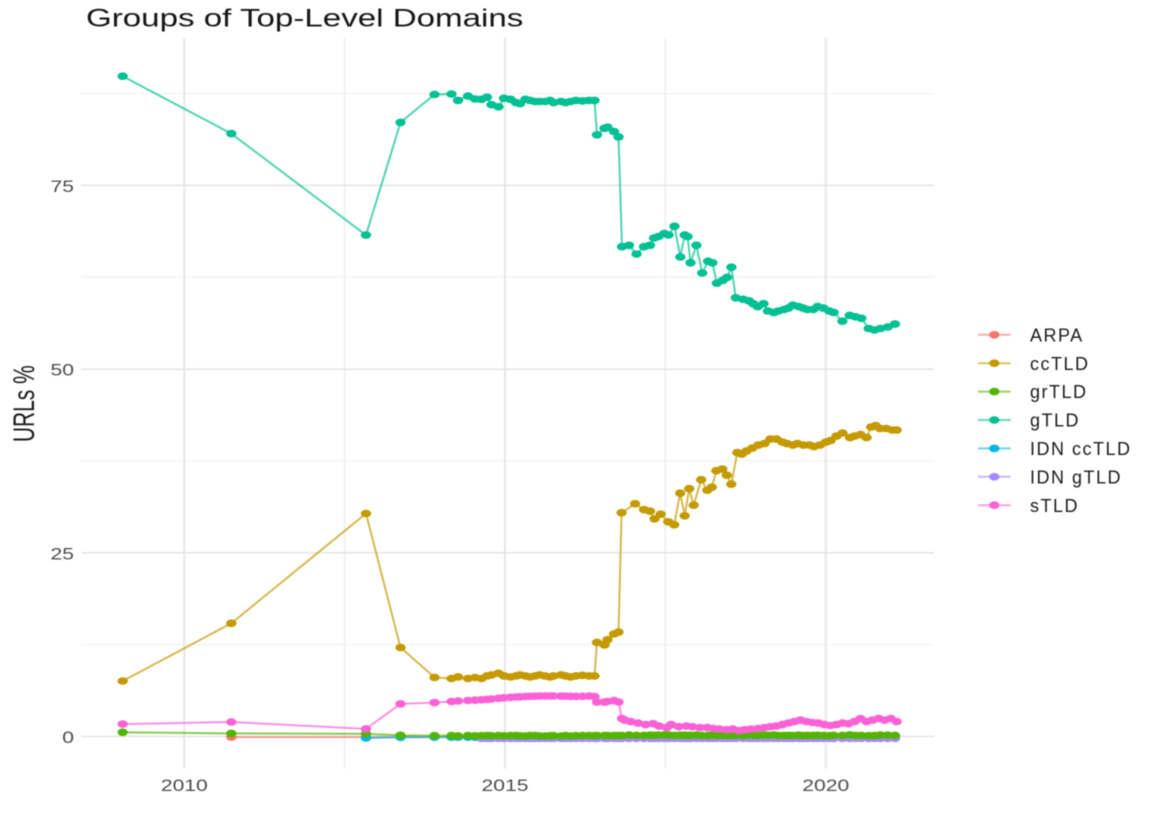 Image resolution: width=1164 pixels, height=827 pixels. I want to click on svg-text: 50, so click(62, 371).